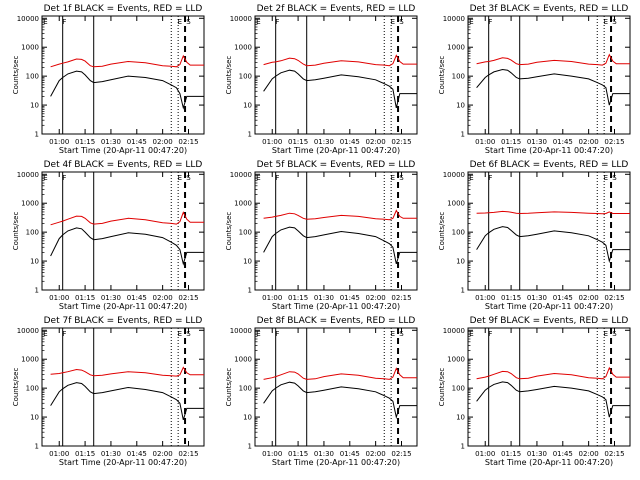  I want to click on marker-letter: F, so click(64, 334).